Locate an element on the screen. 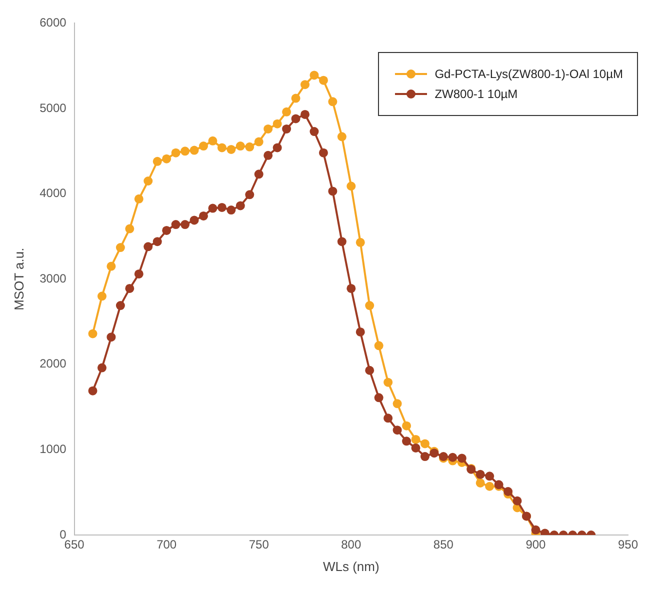 The height and width of the screenshot is (595, 659). y-tick-label: 1000 is located at coordinates (53, 449).